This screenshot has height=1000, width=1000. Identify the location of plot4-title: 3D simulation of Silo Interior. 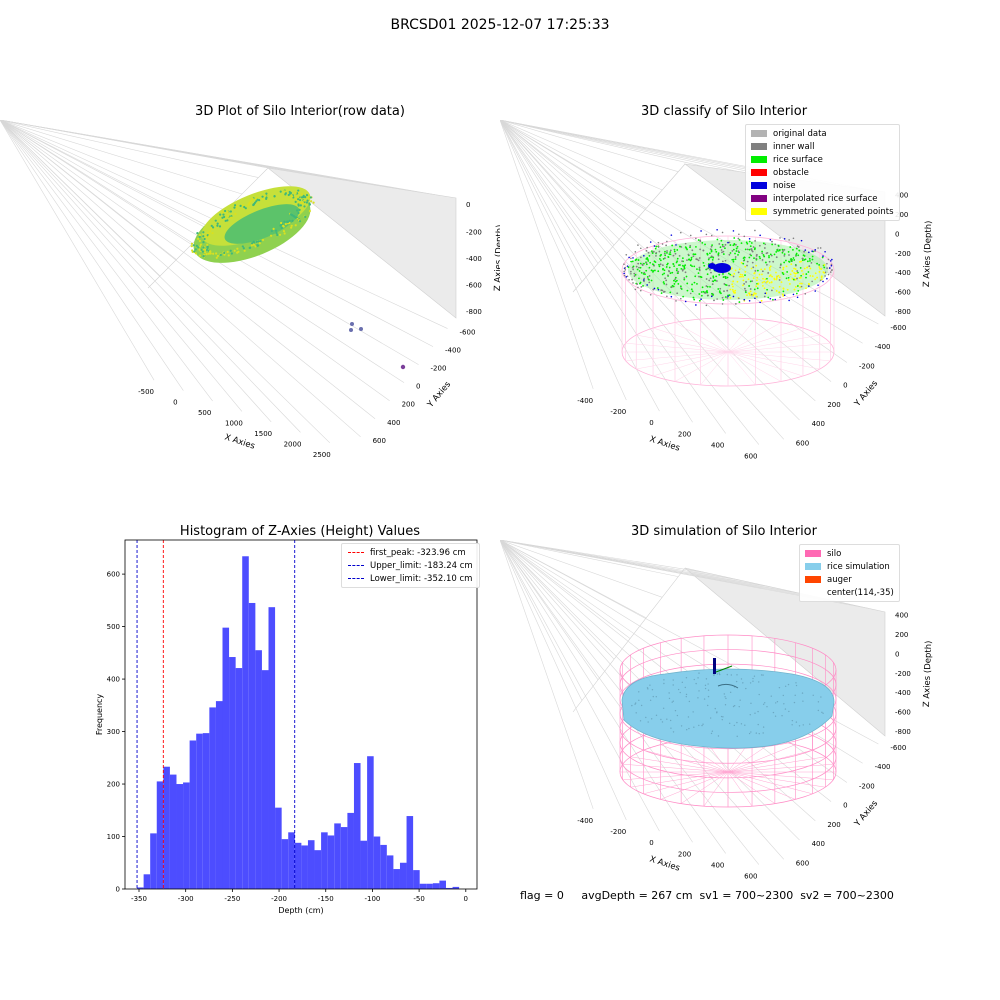
(724, 531).